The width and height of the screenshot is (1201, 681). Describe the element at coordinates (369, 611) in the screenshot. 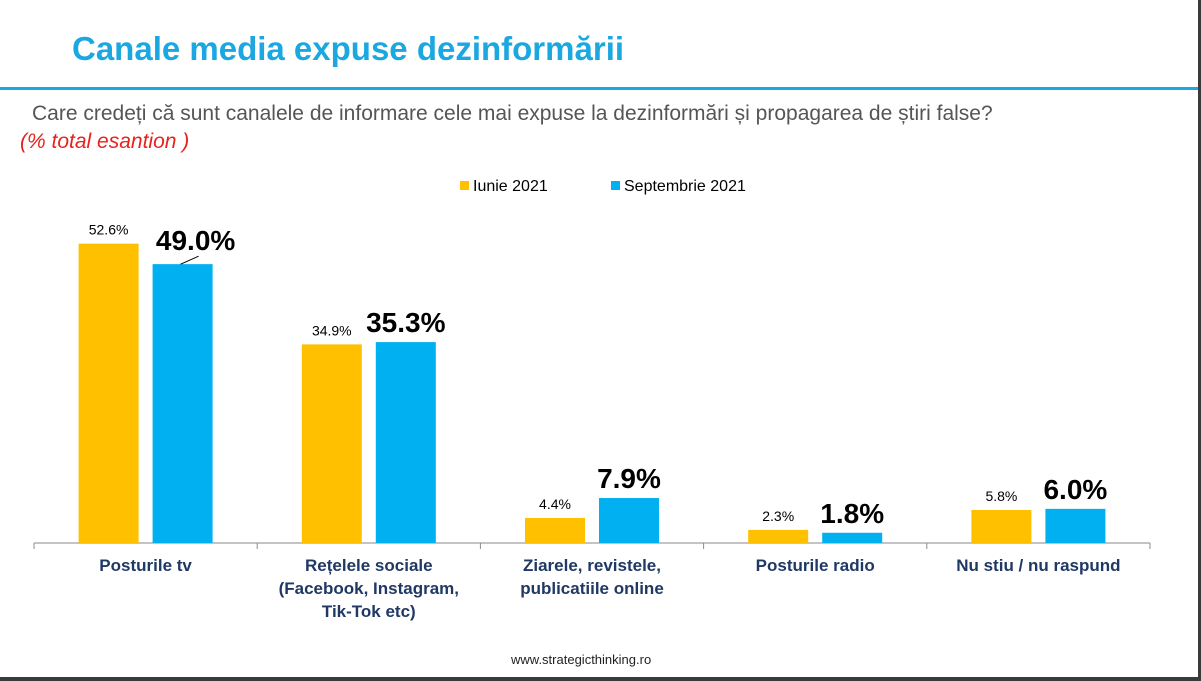

I see `category-label: Tik-Tok etc)` at that location.